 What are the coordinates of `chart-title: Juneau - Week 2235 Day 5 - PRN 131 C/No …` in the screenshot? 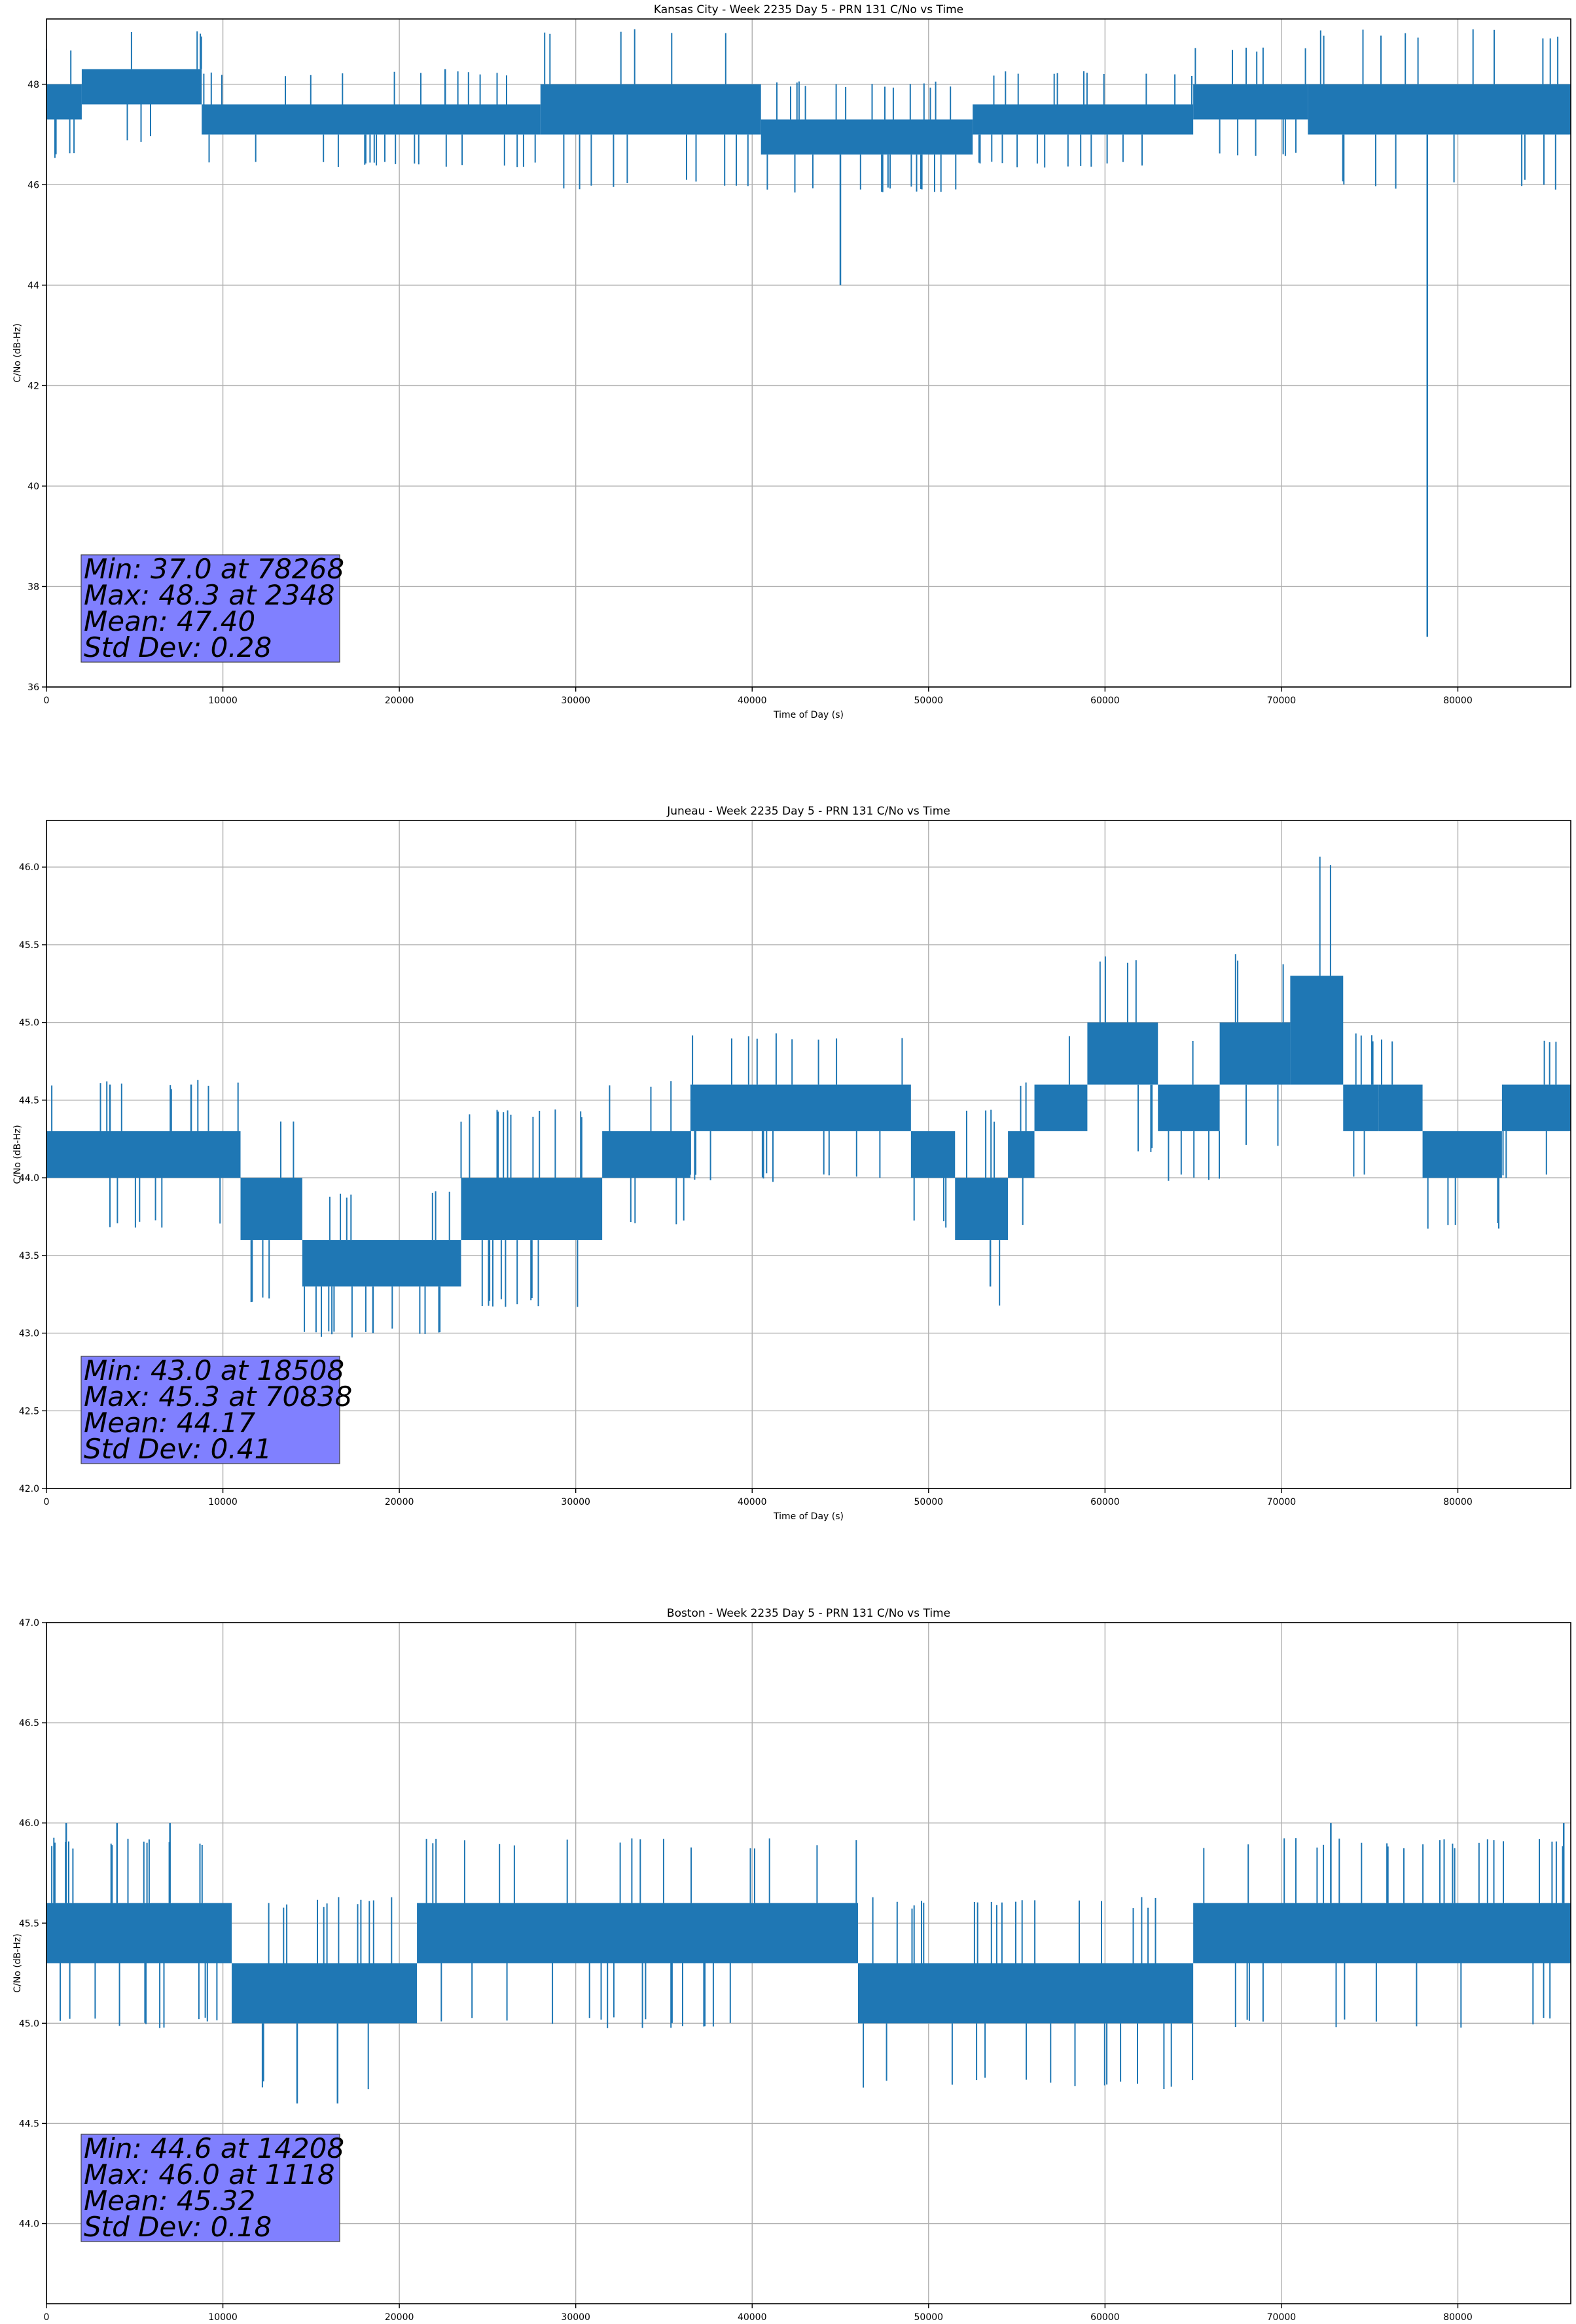 It's located at (808, 812).